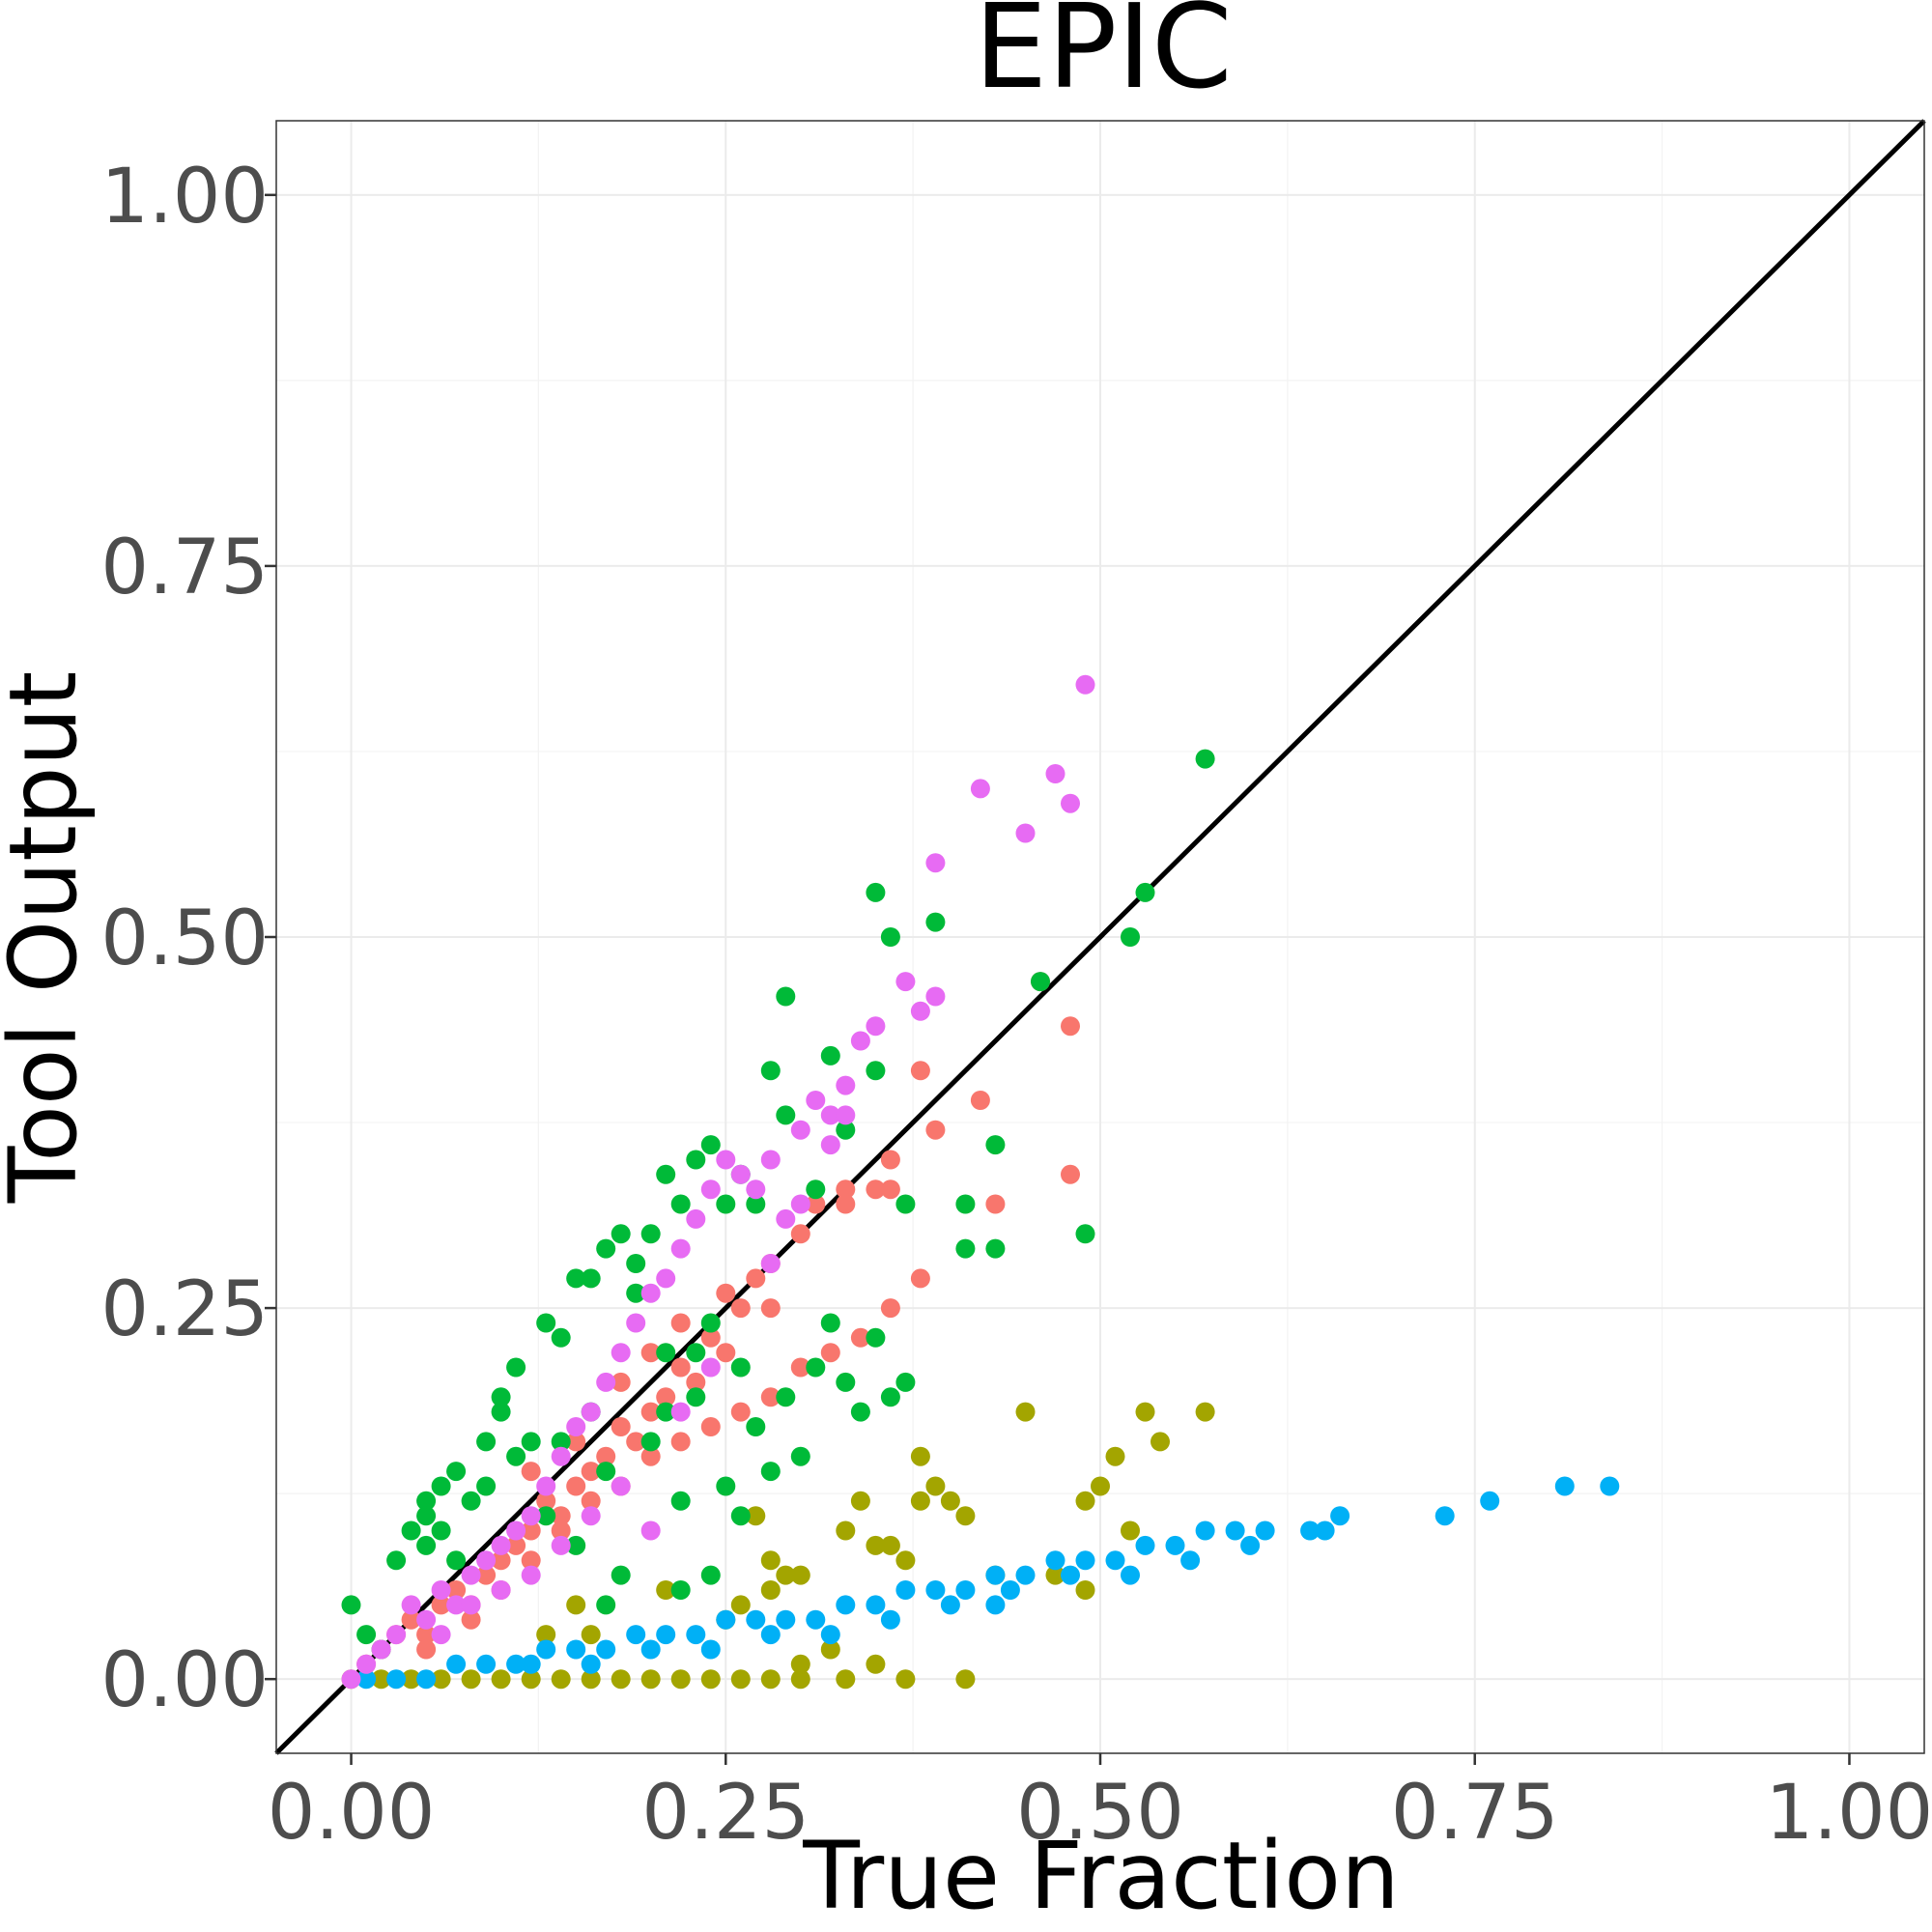 Image resolution: width=1932 pixels, height=1932 pixels. I want to click on y-tick-label: 0.75, so click(184, 568).